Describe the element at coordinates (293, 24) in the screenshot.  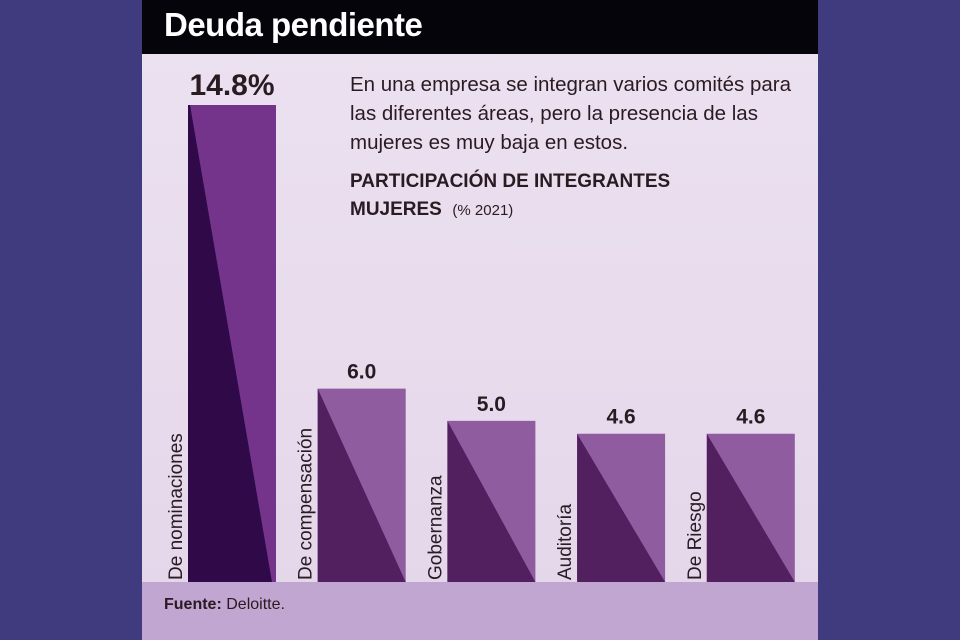
I see `page-title: Deuda pendiente` at that location.